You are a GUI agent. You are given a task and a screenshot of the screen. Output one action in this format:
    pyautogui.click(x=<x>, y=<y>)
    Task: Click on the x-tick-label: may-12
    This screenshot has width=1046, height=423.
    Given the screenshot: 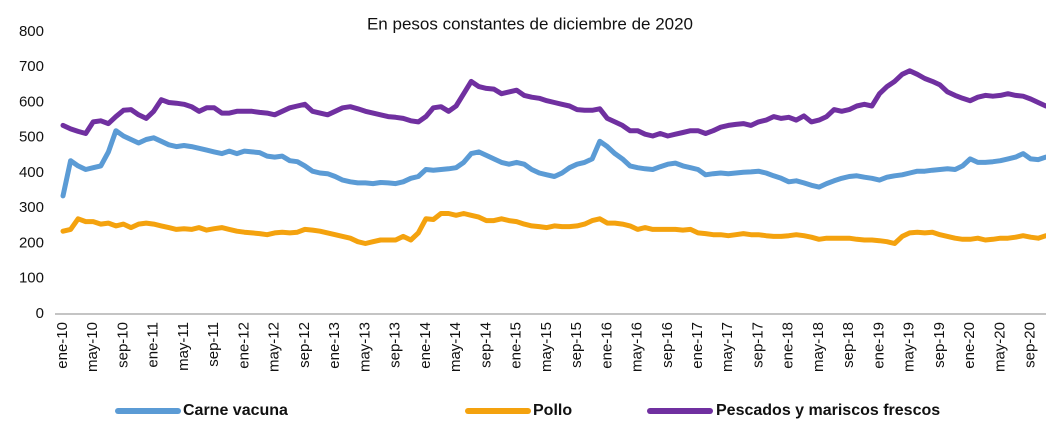 What is the action you would take?
    pyautogui.click(x=274, y=347)
    